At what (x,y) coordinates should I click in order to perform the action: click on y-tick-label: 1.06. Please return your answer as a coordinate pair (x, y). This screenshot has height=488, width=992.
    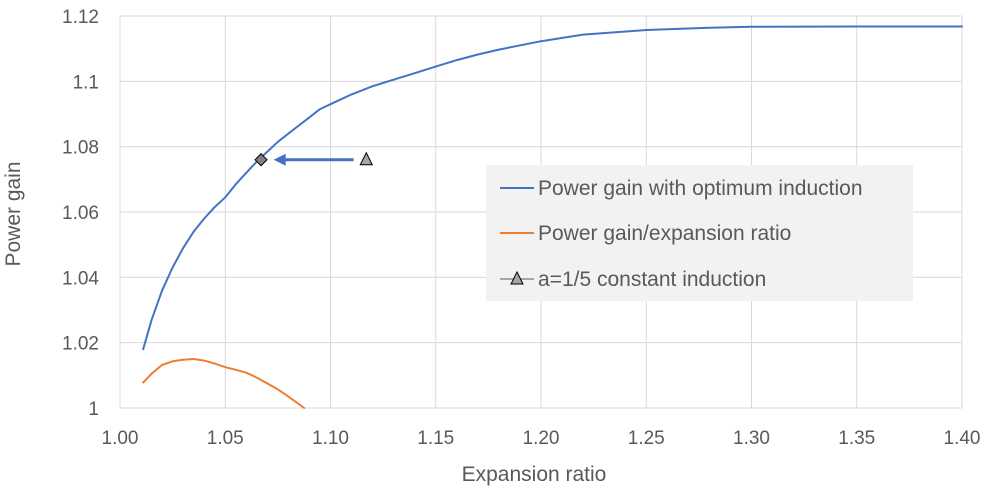
    Looking at the image, I should click on (80, 213).